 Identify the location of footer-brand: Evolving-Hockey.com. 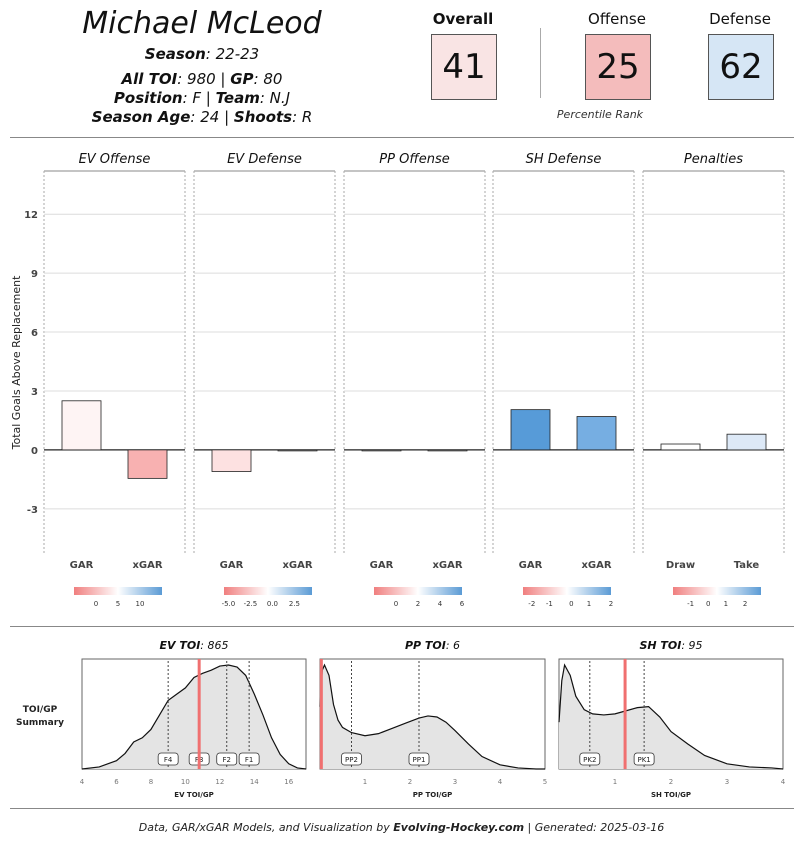
(459, 827).